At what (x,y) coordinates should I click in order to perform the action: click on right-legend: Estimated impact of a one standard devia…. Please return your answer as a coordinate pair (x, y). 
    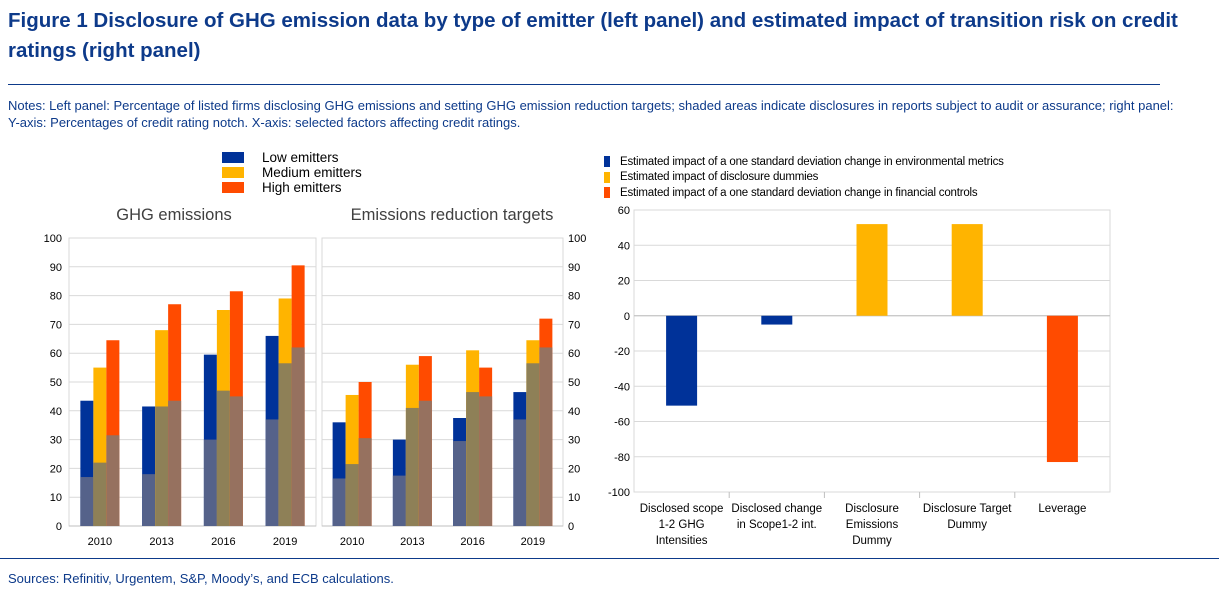
    Looking at the image, I should click on (804, 177).